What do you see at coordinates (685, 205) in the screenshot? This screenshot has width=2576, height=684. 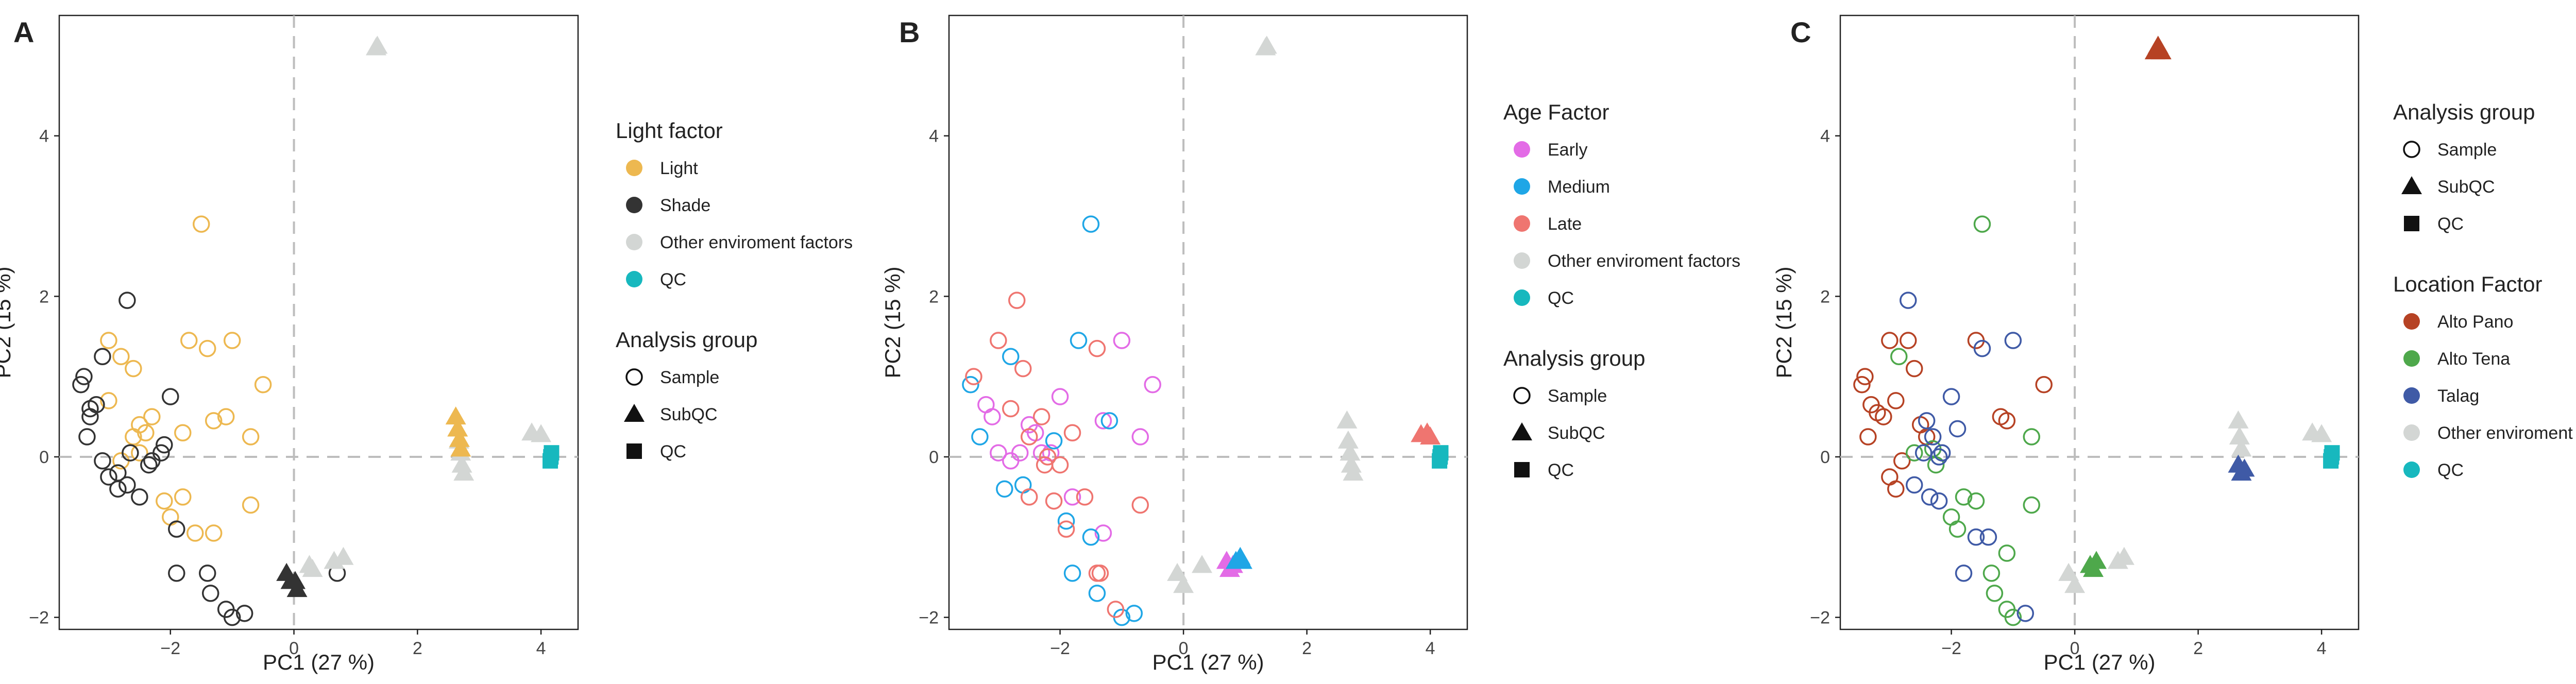 I see `legend-label: Shade` at bounding box center [685, 205].